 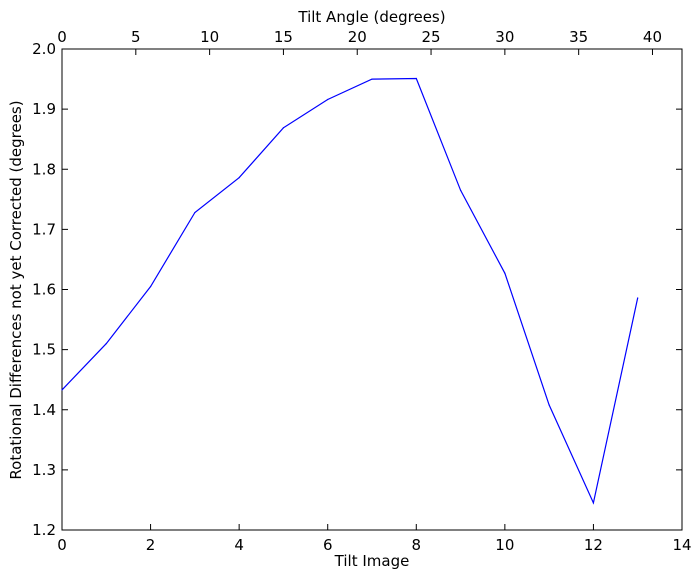 I want to click on top-x-tick-label: 30, so click(x=504, y=37).